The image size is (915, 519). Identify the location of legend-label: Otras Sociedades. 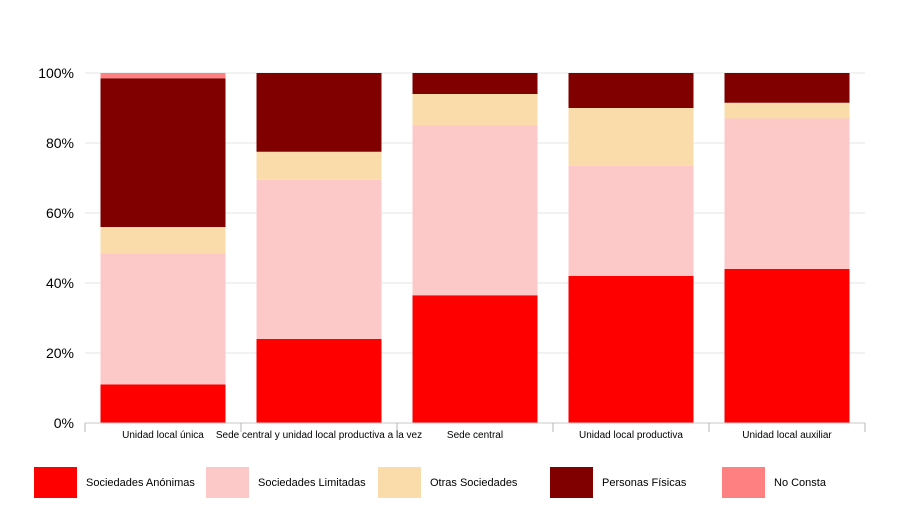
(474, 482).